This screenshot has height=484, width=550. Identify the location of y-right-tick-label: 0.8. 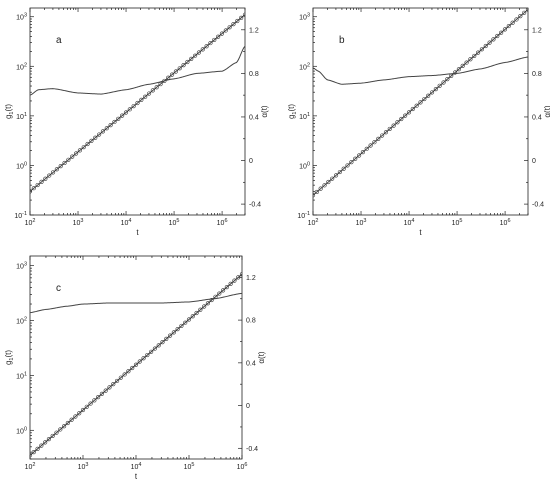
(254, 74).